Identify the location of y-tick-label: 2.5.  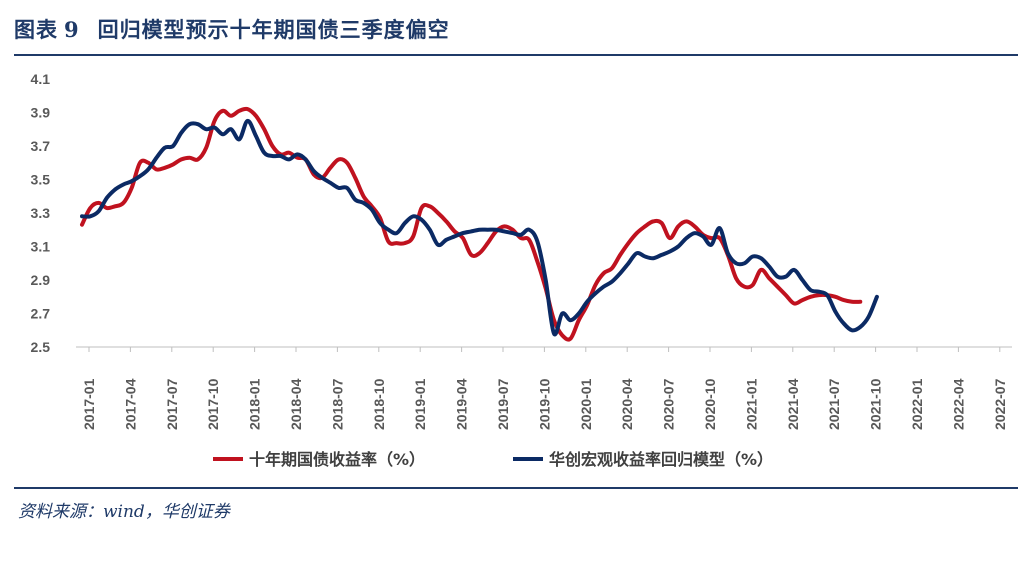
(41, 347).